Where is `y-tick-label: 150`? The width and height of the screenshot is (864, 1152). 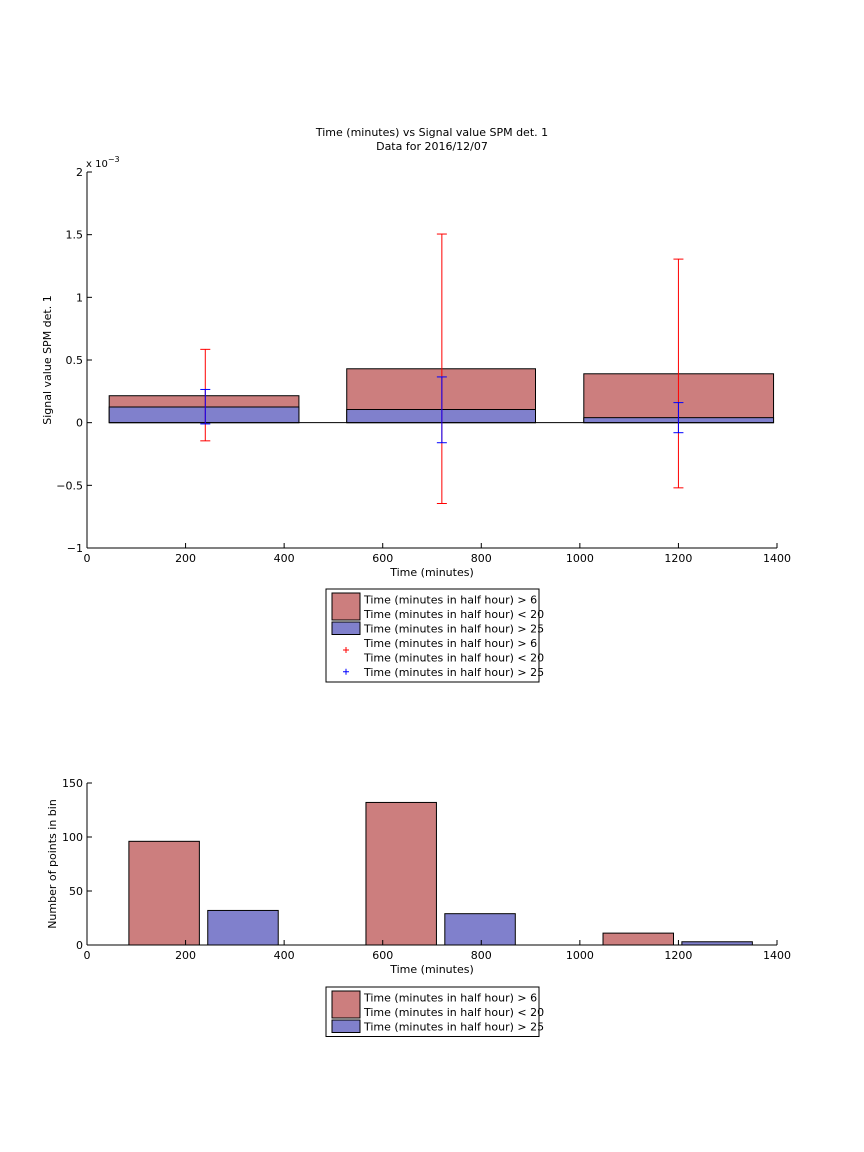
y-tick-label: 150 is located at coordinates (72, 783).